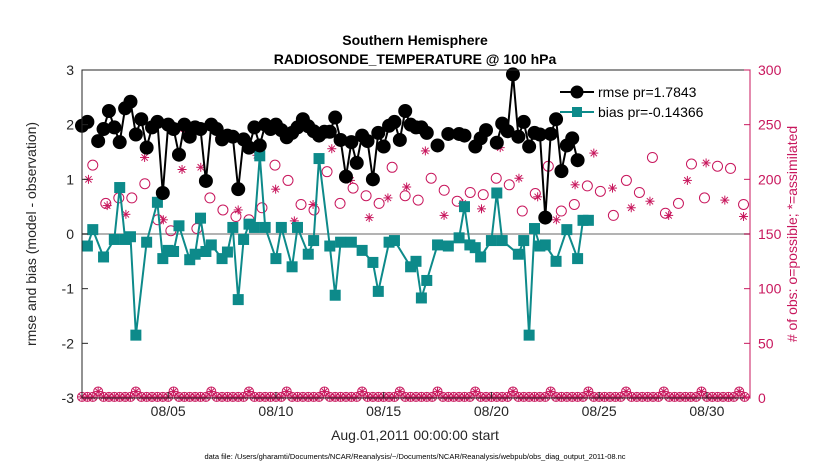 Image resolution: width=830 pixels, height=470 pixels. Describe the element at coordinates (766, 343) in the screenshot. I see `right-tick-label: 50` at that location.